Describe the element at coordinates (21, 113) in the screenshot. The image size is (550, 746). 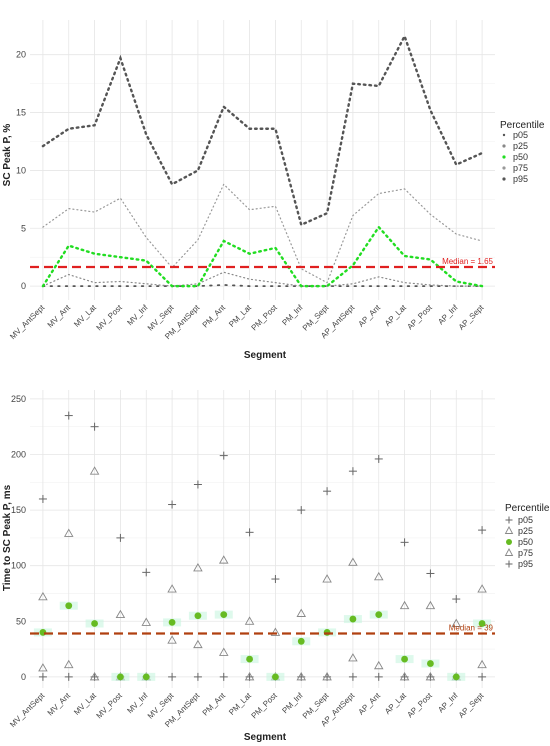
I see `y-tick-label: 15` at that location.